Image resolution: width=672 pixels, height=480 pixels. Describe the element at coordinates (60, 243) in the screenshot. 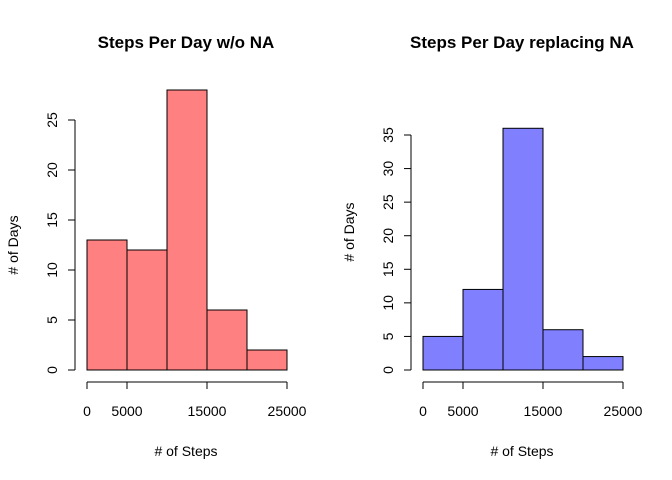

I see `y-axis: 0 5 10 15 20 25` at that location.